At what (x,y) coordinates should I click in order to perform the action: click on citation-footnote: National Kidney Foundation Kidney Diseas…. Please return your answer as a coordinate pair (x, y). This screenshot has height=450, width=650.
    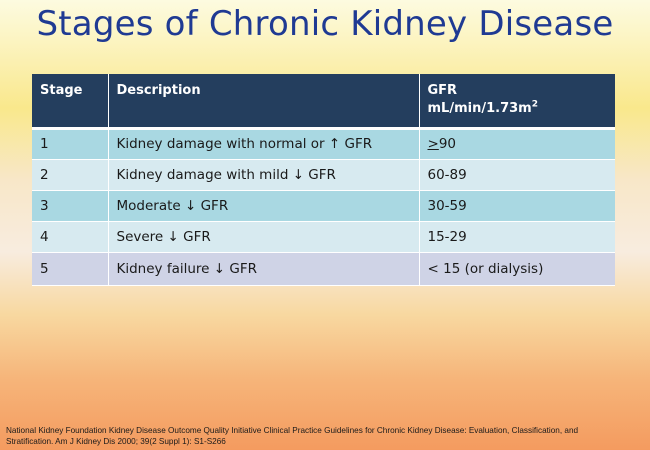
    Looking at the image, I should click on (292, 436).